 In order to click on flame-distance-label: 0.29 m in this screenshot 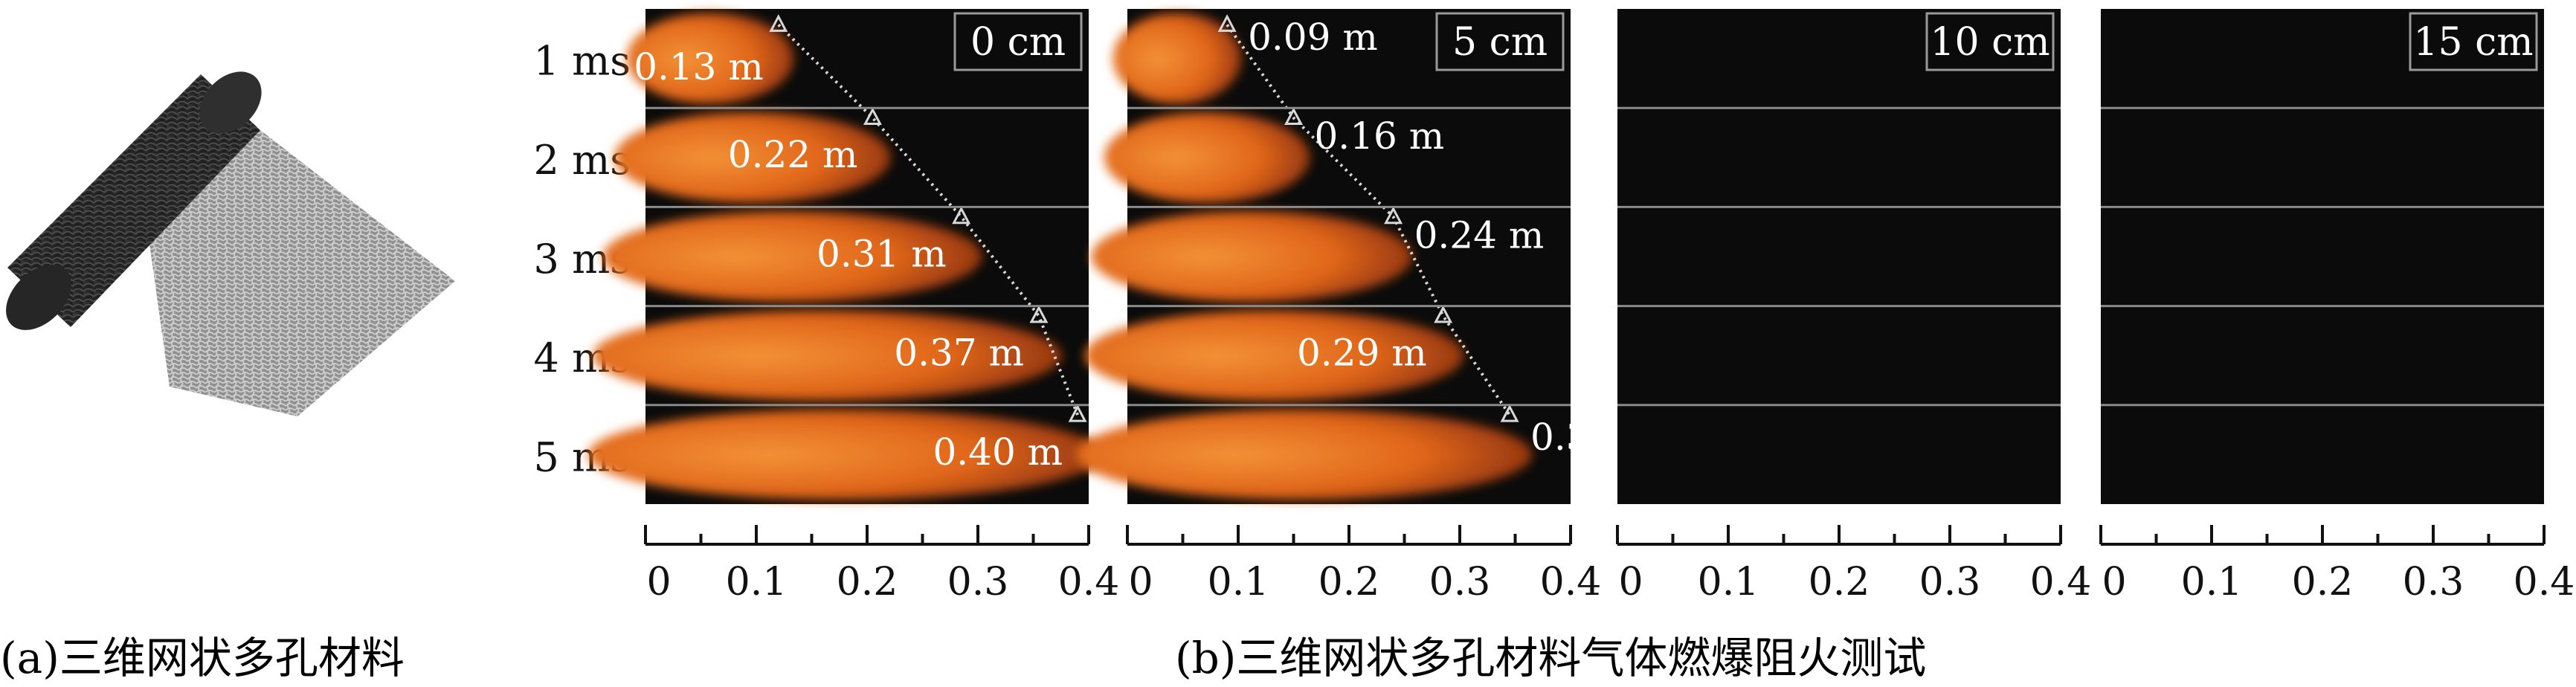, I will do `click(1362, 353)`.